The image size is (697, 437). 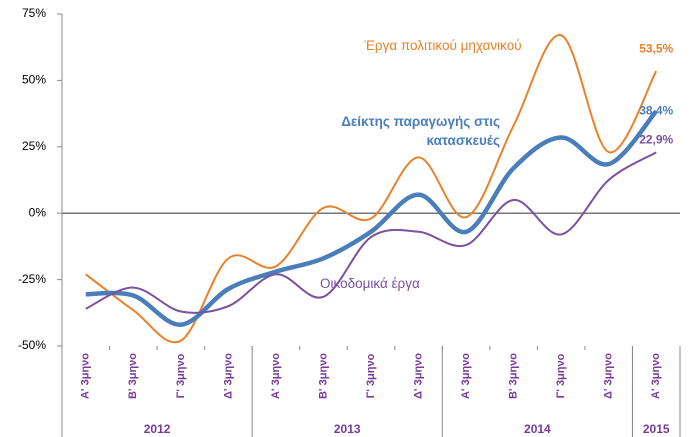 I want to click on value-label: 53,5%, so click(x=656, y=48).